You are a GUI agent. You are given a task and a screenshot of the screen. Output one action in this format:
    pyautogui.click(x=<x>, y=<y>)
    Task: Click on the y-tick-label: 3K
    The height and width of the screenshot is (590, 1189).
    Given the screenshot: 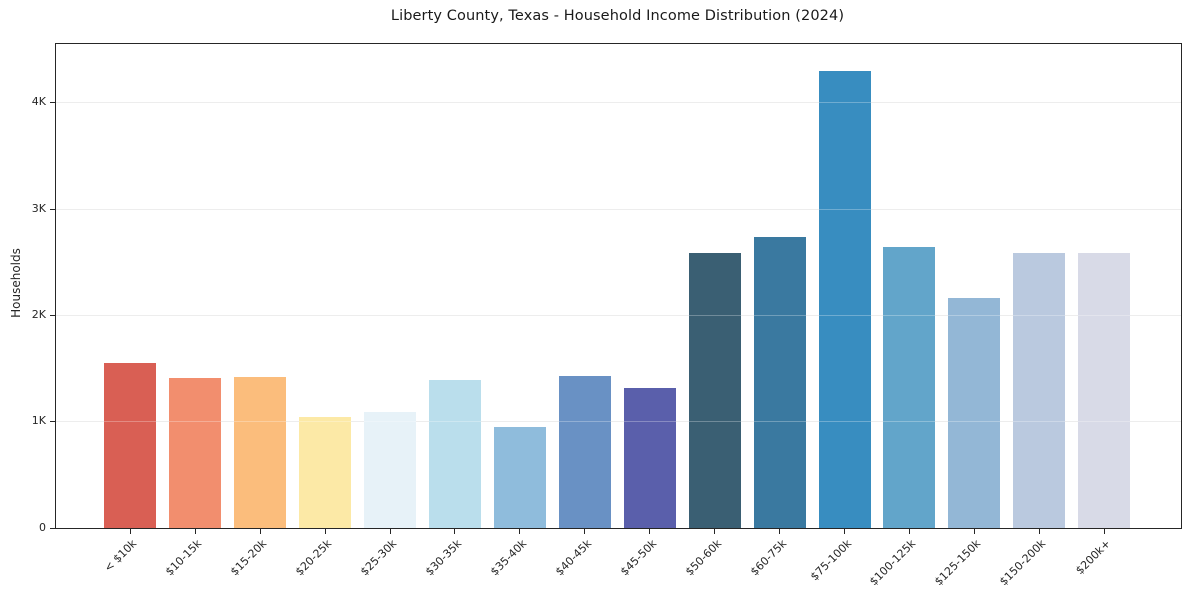 What is the action you would take?
    pyautogui.click(x=38, y=208)
    